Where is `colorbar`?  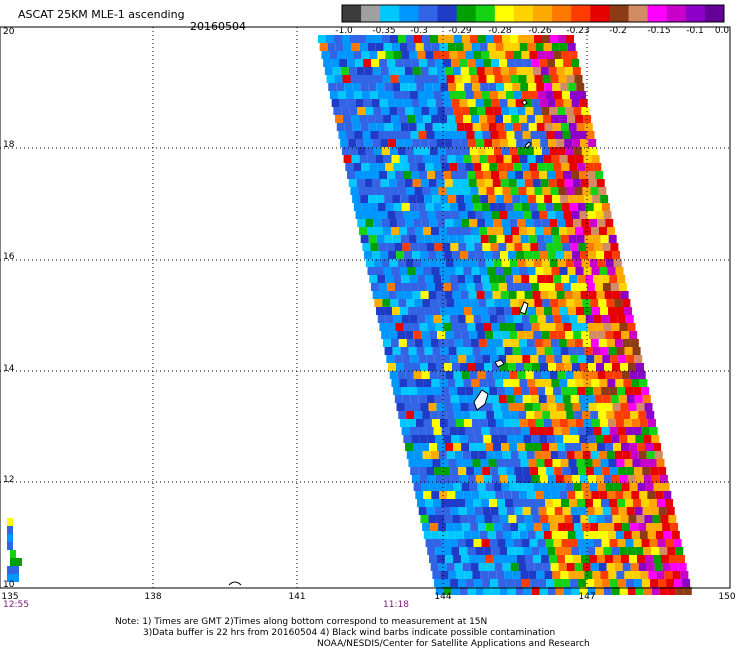 colorbar is located at coordinates (533, 13).